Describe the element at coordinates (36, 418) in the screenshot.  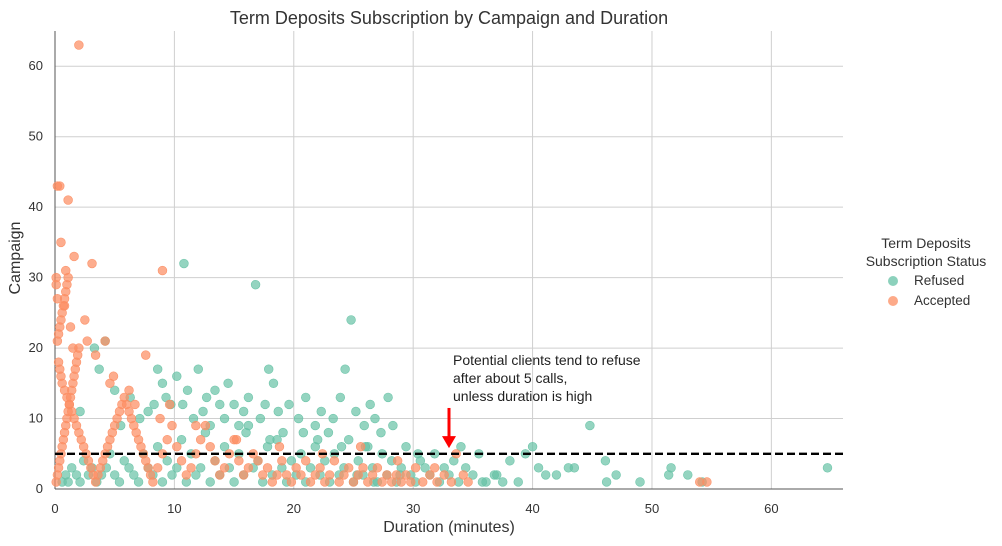
I see `y-tick-label: 10` at that location.